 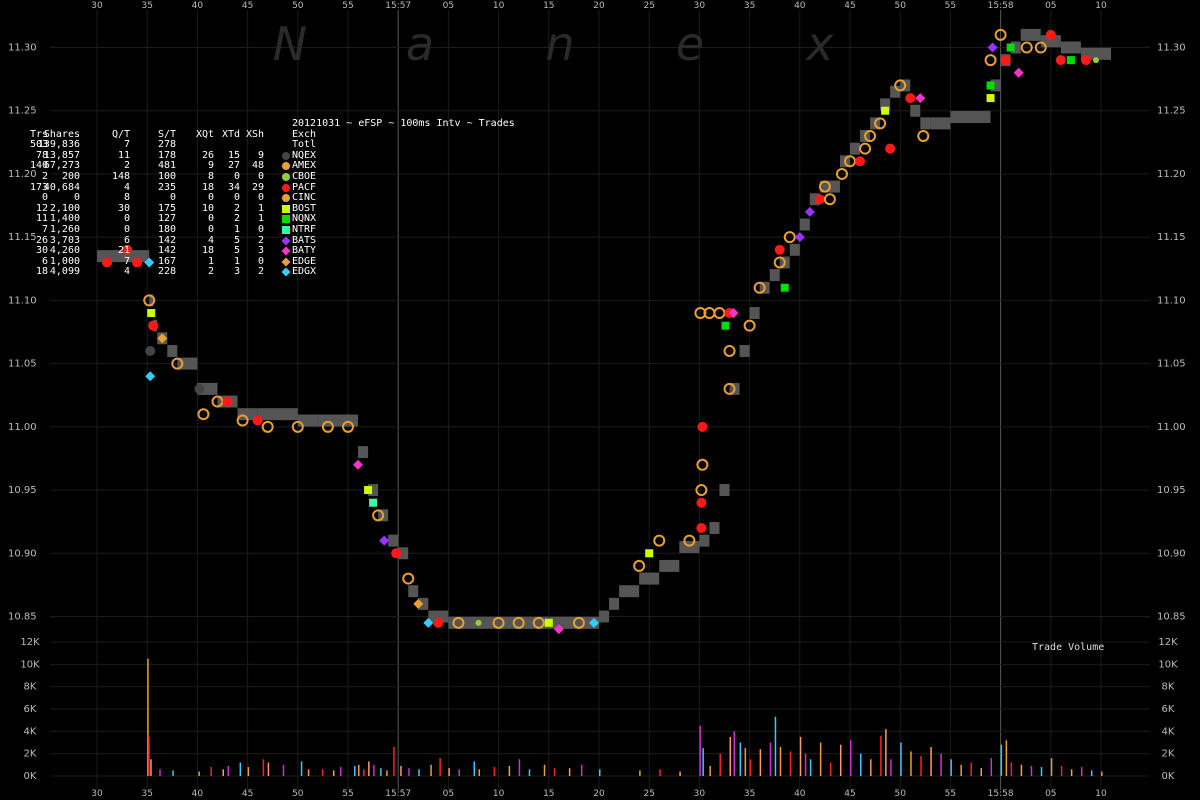 What do you see at coordinates (599, 6) in the screenshot?
I see `x-tick-label-top: 20` at bounding box center [599, 6].